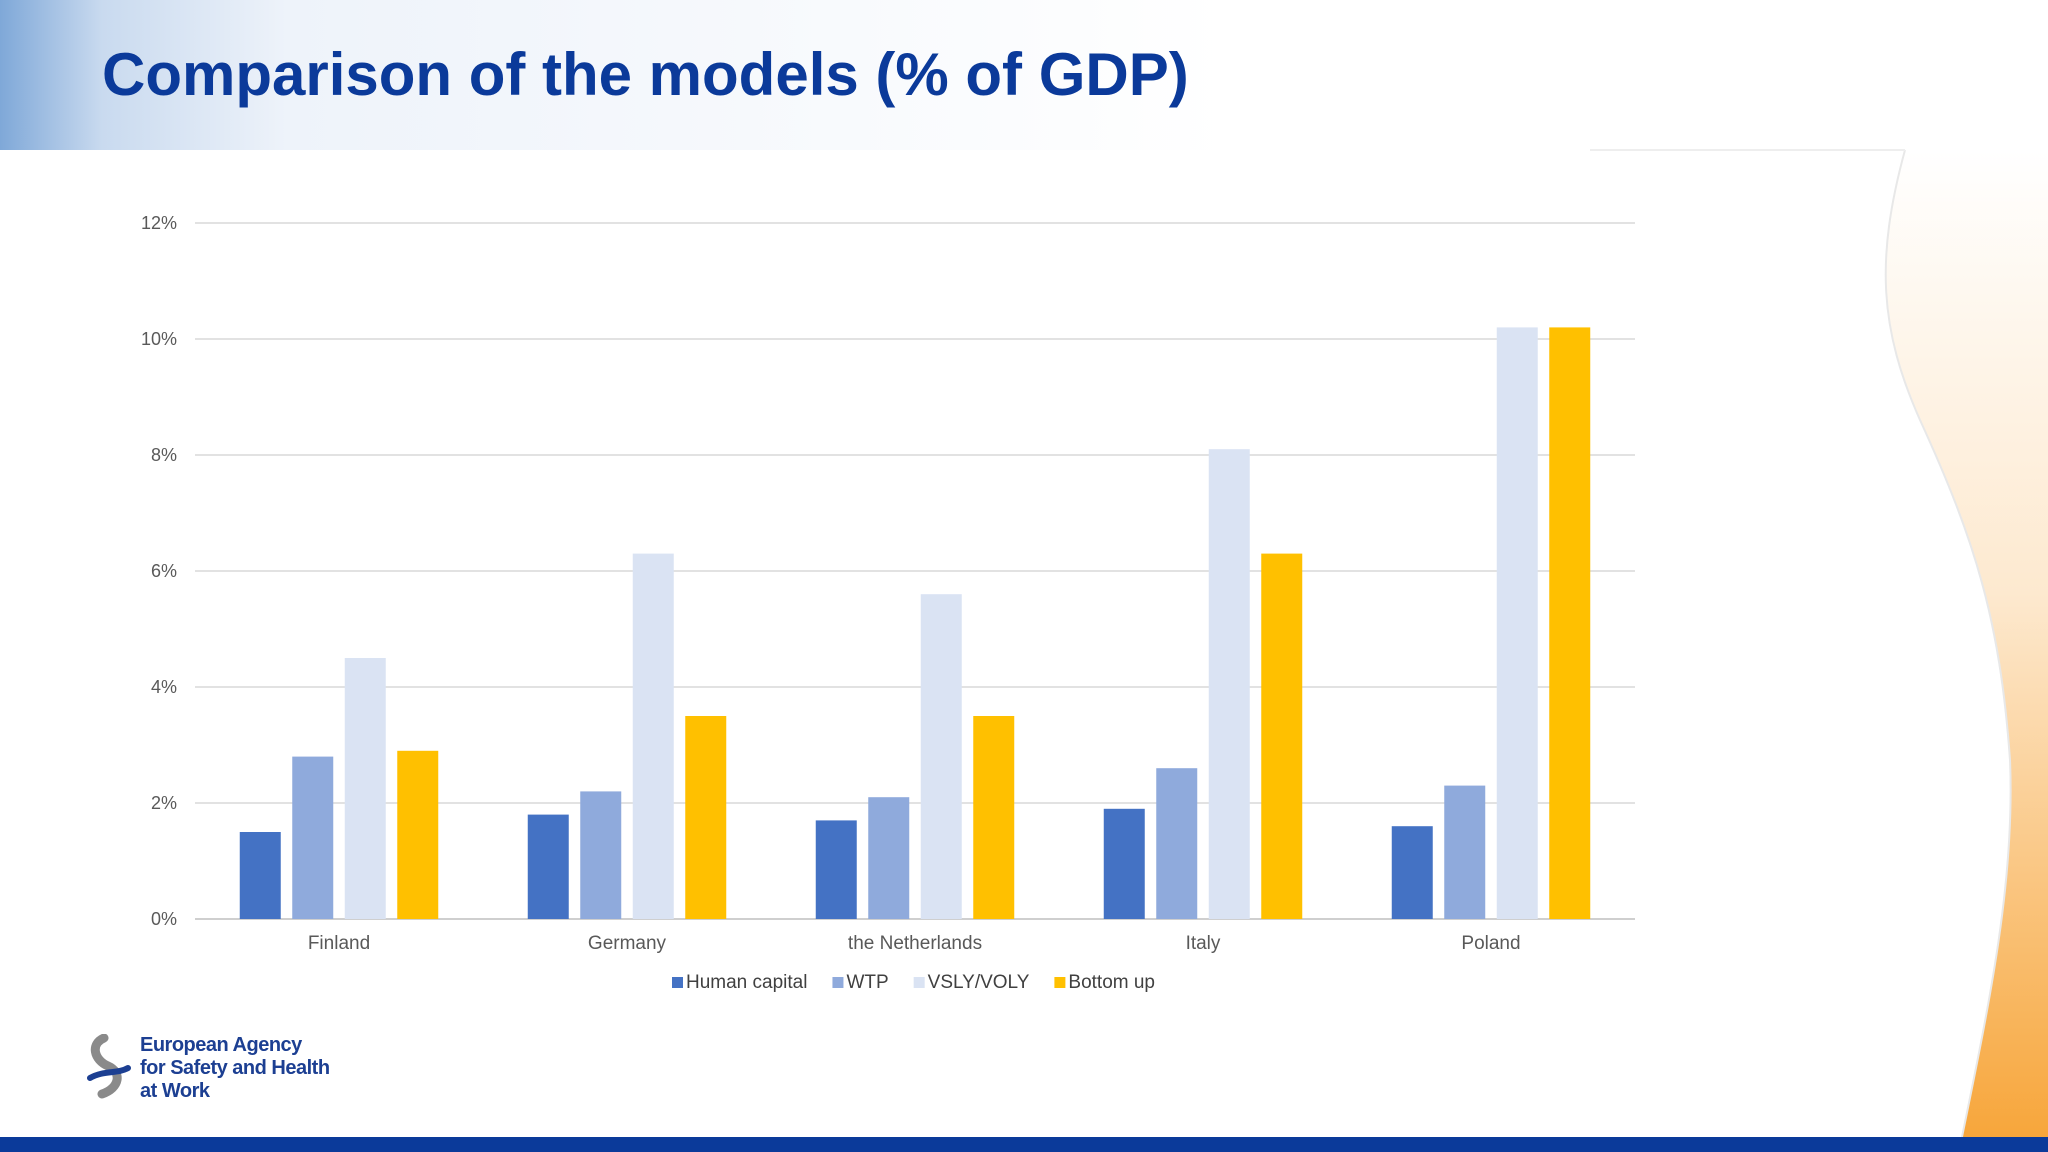 This screenshot has width=2048, height=1152. Describe the element at coordinates (1570, 623) in the screenshot. I see `bar-bottom-up-poland` at that location.